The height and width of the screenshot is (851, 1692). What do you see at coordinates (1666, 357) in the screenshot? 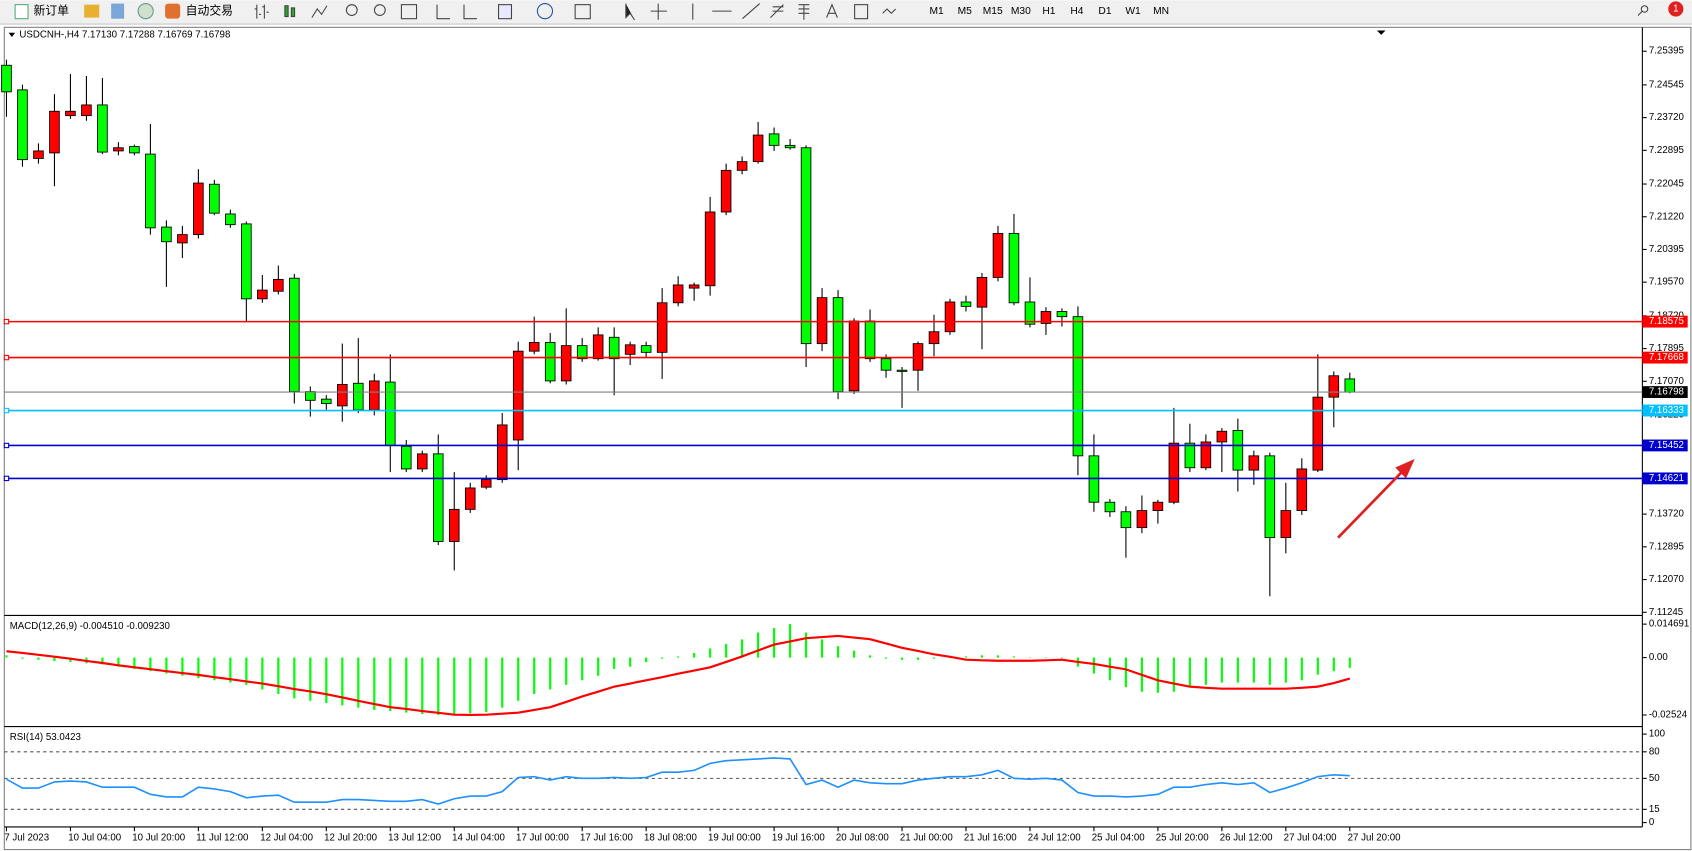
I see `price-label: 7.17668` at bounding box center [1666, 357].